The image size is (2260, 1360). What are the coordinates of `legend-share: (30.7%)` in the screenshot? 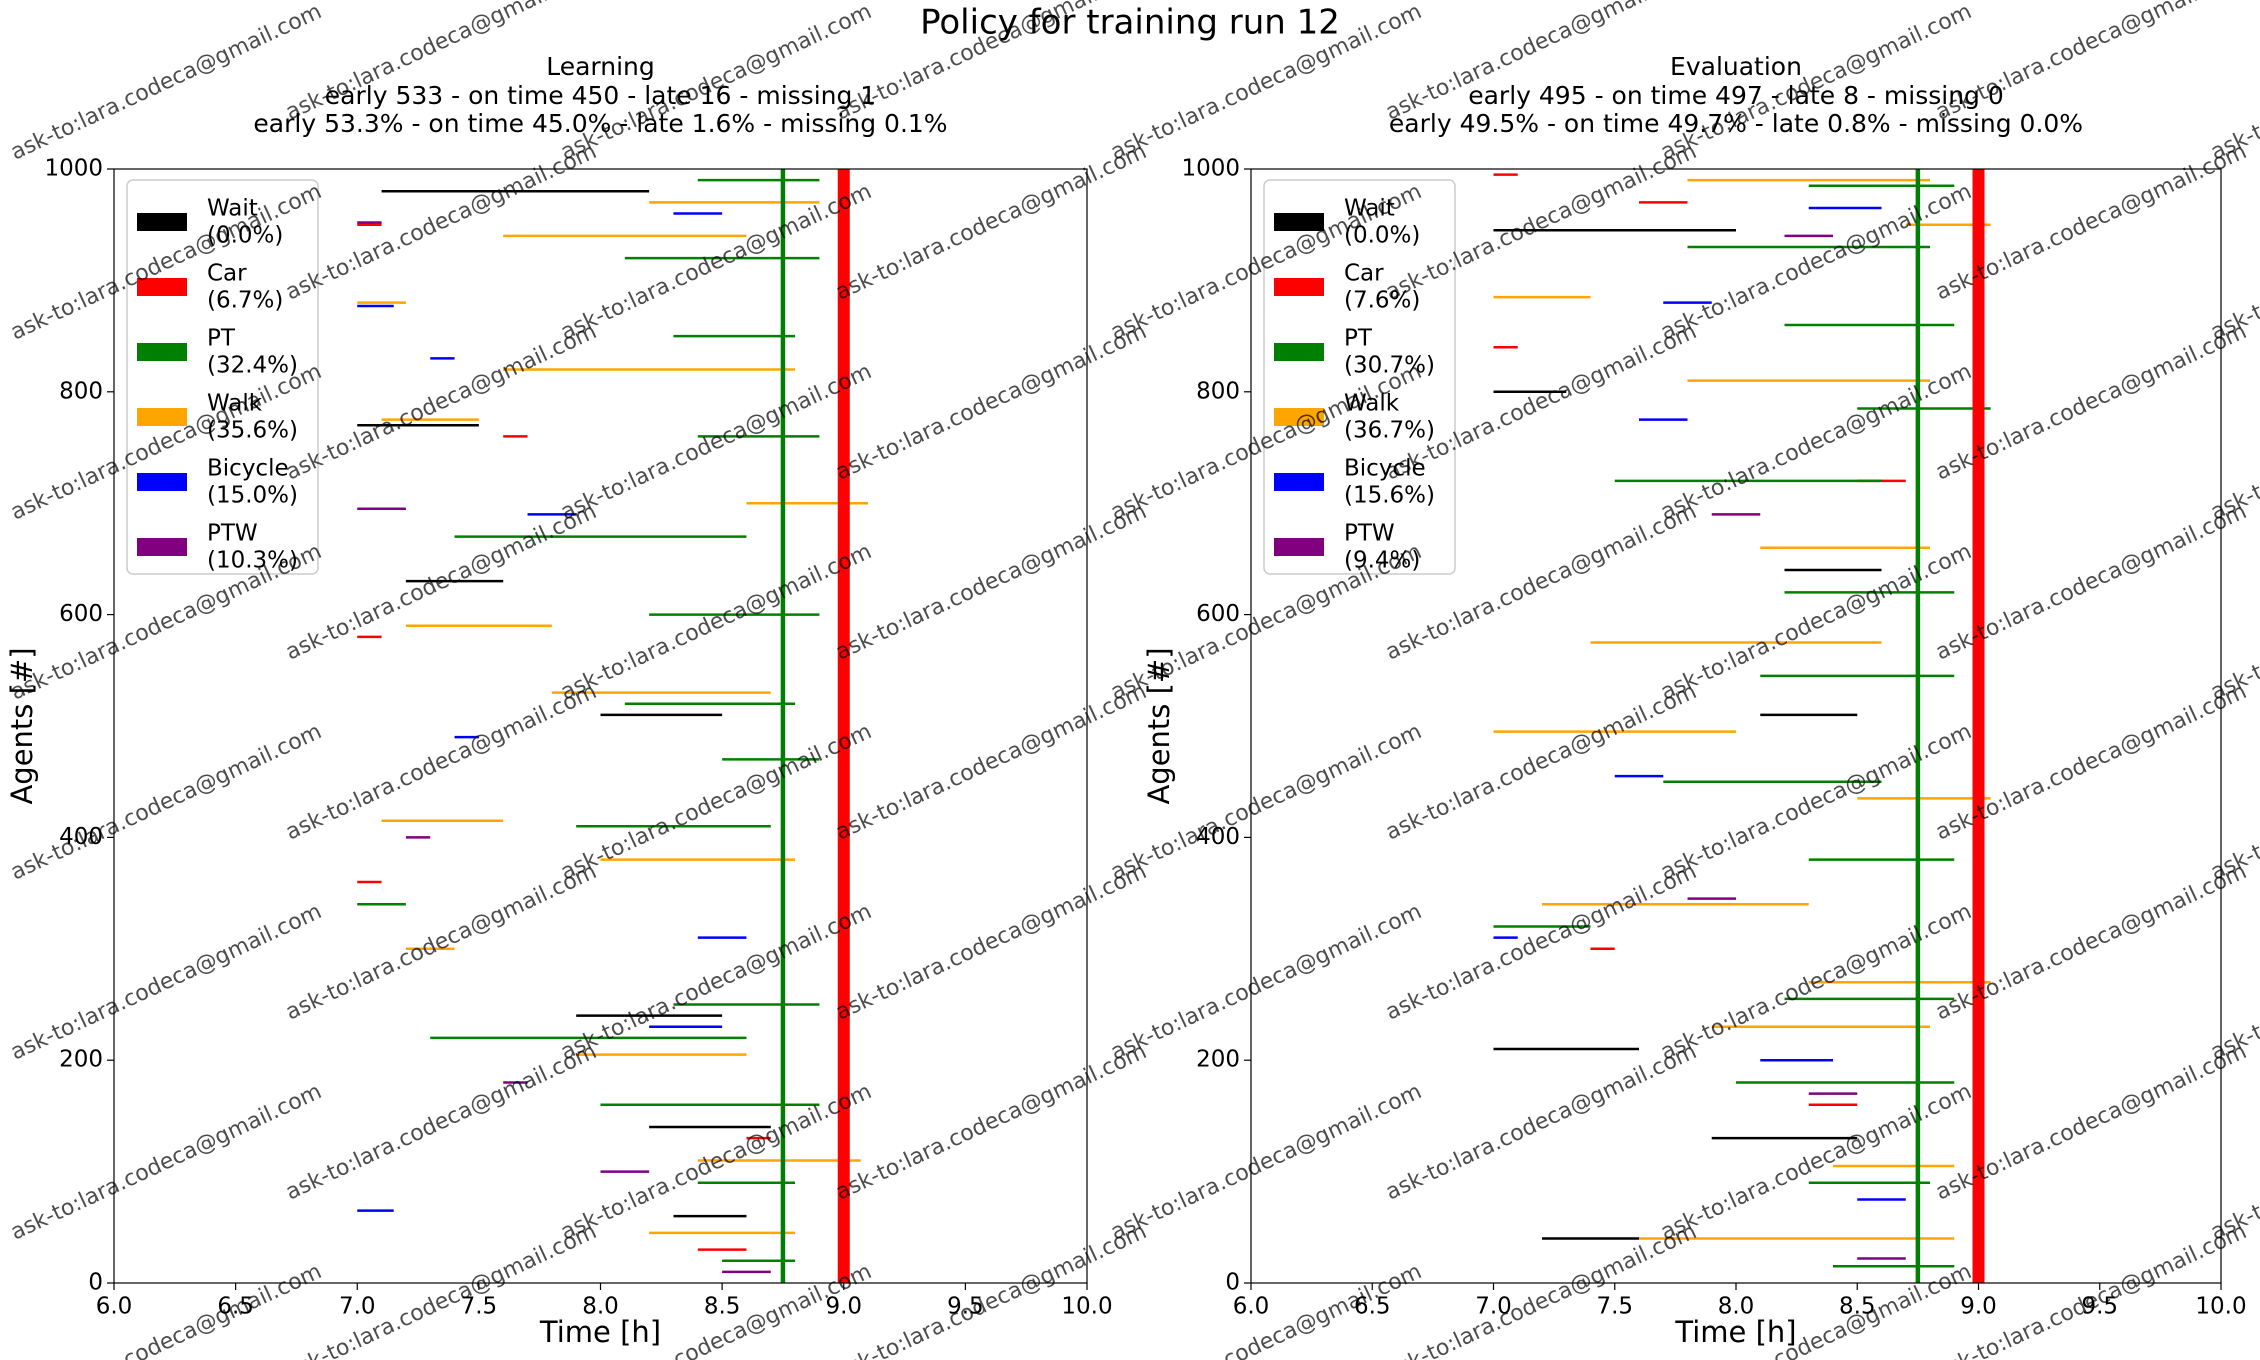 It's located at (1389, 366).